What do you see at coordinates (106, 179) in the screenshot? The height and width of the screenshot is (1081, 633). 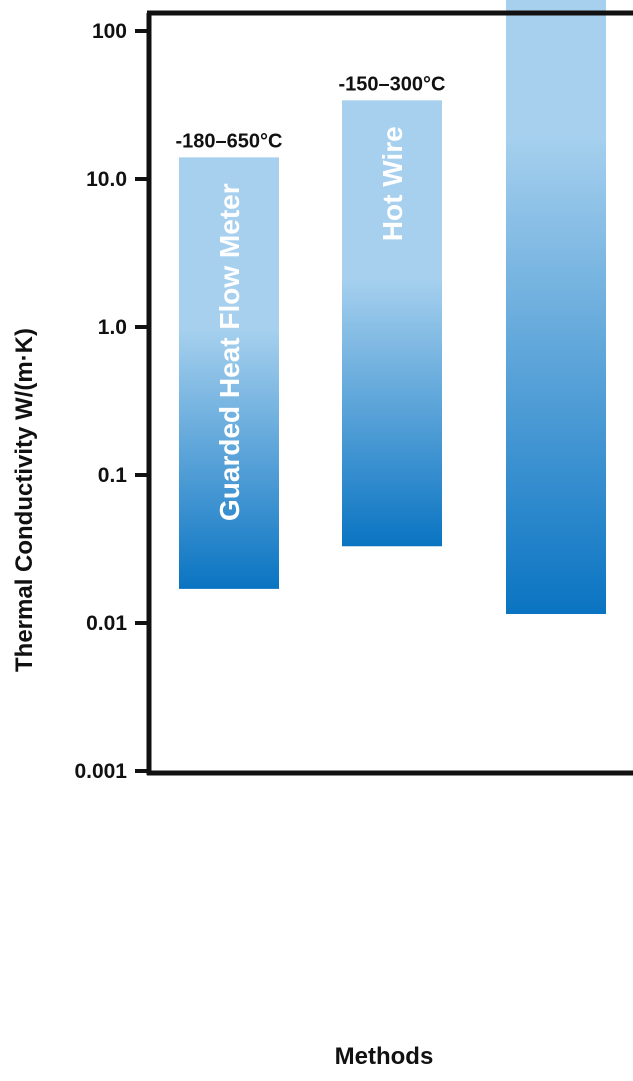 I see `y-tick-label: 10.0` at bounding box center [106, 179].